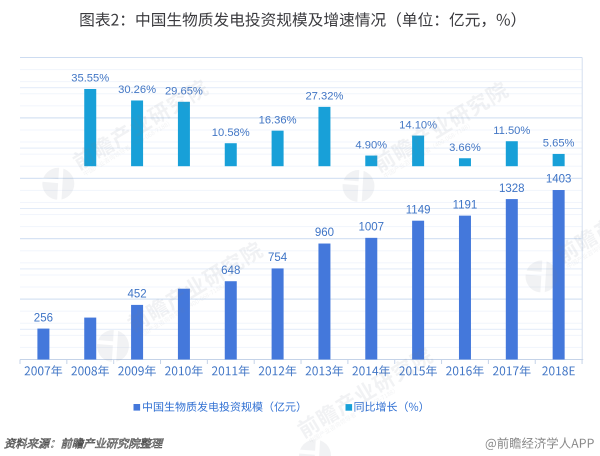  Describe the element at coordinates (465, 148) in the screenshot. I see `svg-text: 3.66%` at that location.